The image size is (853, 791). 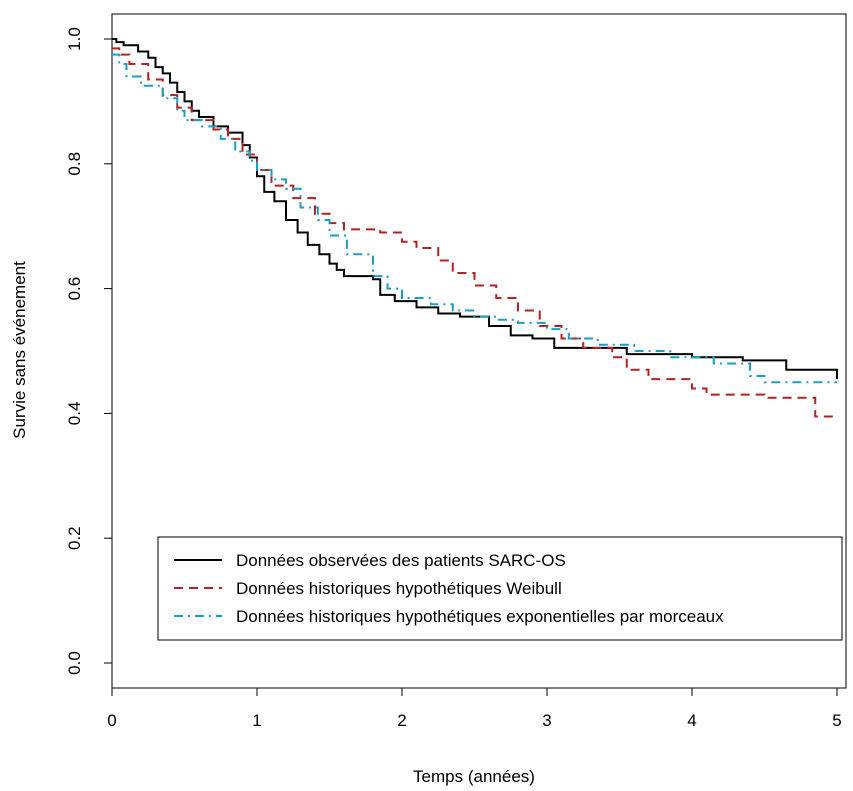 What do you see at coordinates (74, 39) in the screenshot?
I see `y-tick-label: 1.0` at bounding box center [74, 39].